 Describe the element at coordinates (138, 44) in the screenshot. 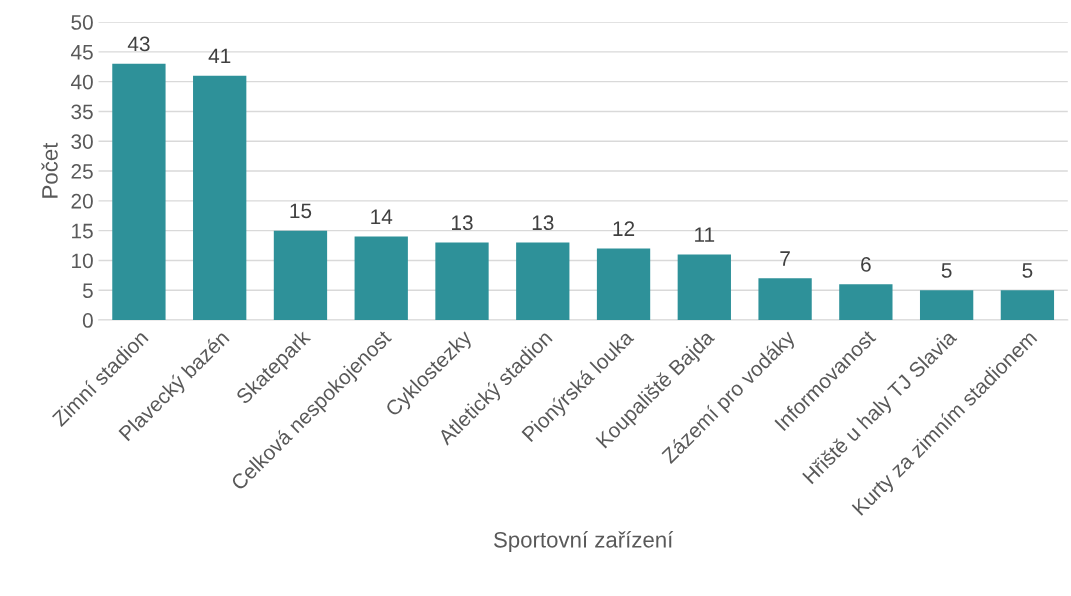

I see `data-label: 43` at that location.